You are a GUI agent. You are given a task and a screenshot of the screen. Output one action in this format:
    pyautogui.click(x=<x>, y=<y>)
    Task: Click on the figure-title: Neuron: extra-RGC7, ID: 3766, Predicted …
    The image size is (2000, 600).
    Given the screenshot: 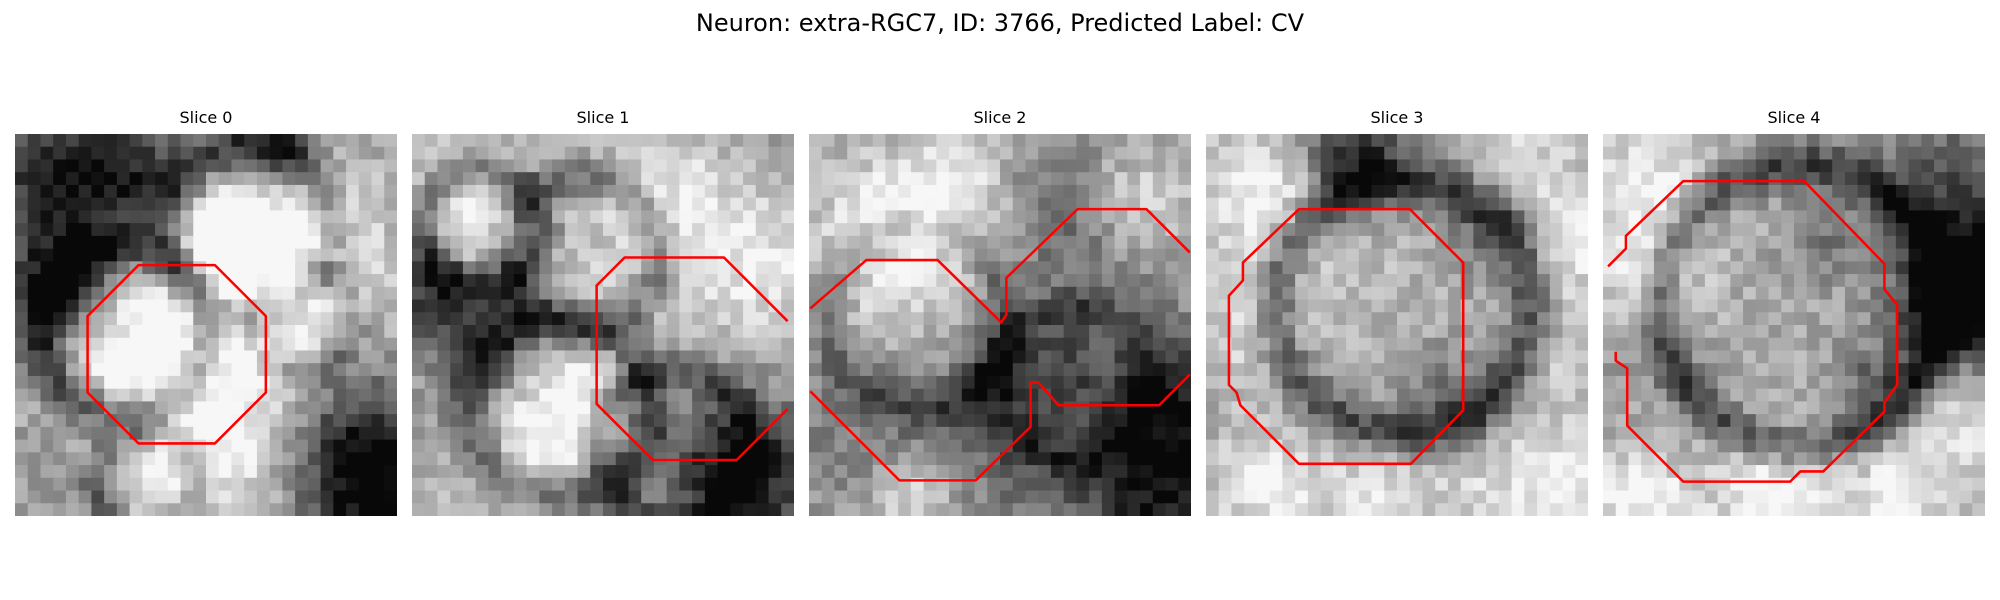 What is the action you would take?
    pyautogui.click(x=1000, y=23)
    